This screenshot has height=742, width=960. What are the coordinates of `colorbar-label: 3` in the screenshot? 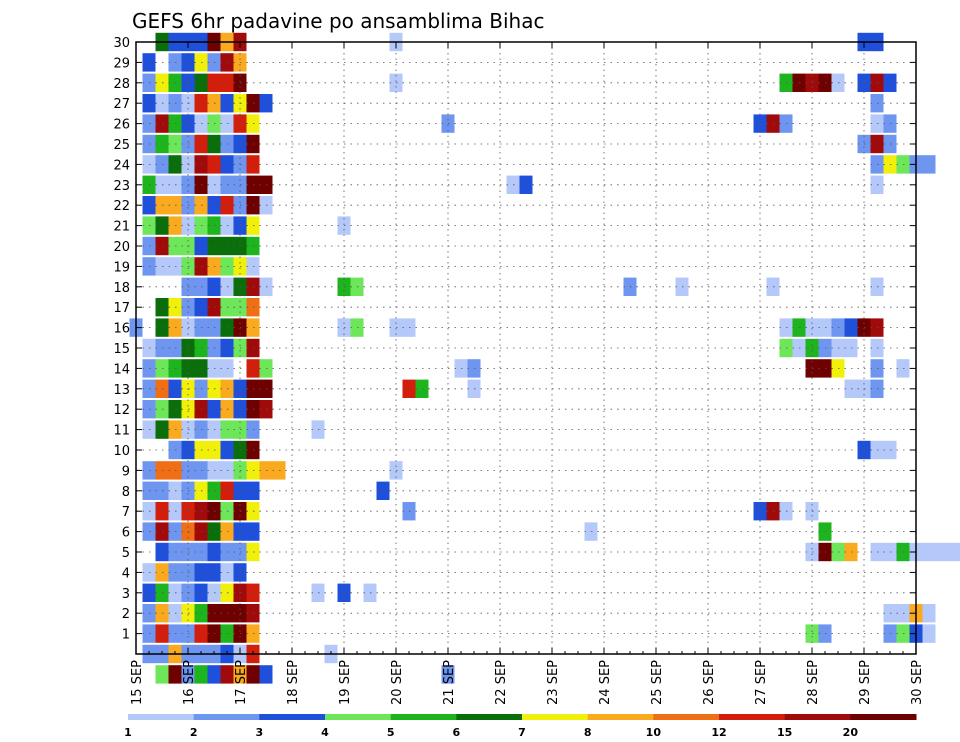 It's located at (260, 732).